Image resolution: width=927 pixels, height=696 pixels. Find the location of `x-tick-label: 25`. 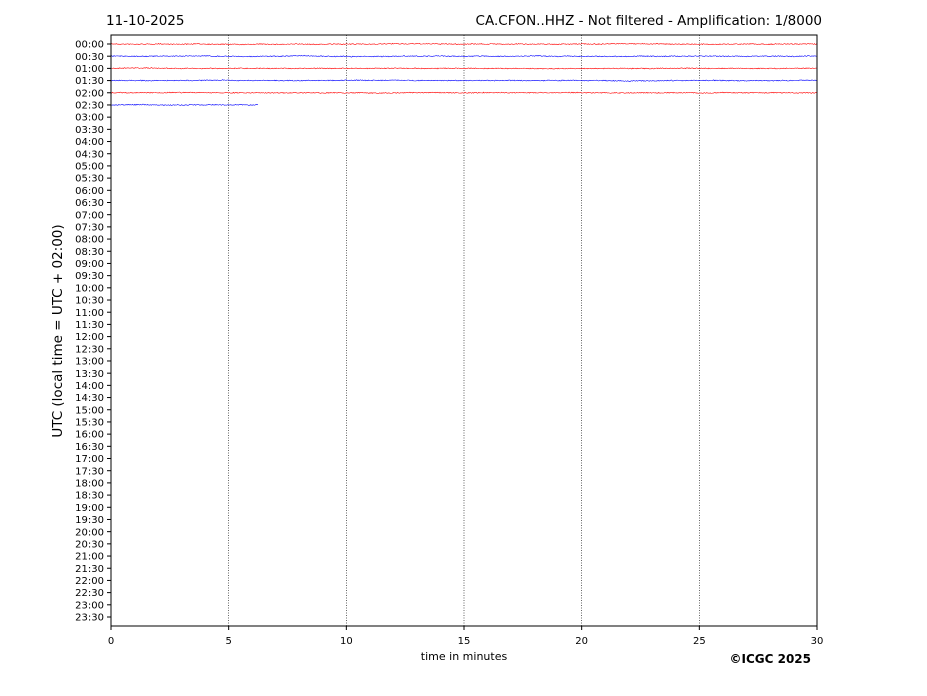

x-tick-label: 25 is located at coordinates (699, 641).